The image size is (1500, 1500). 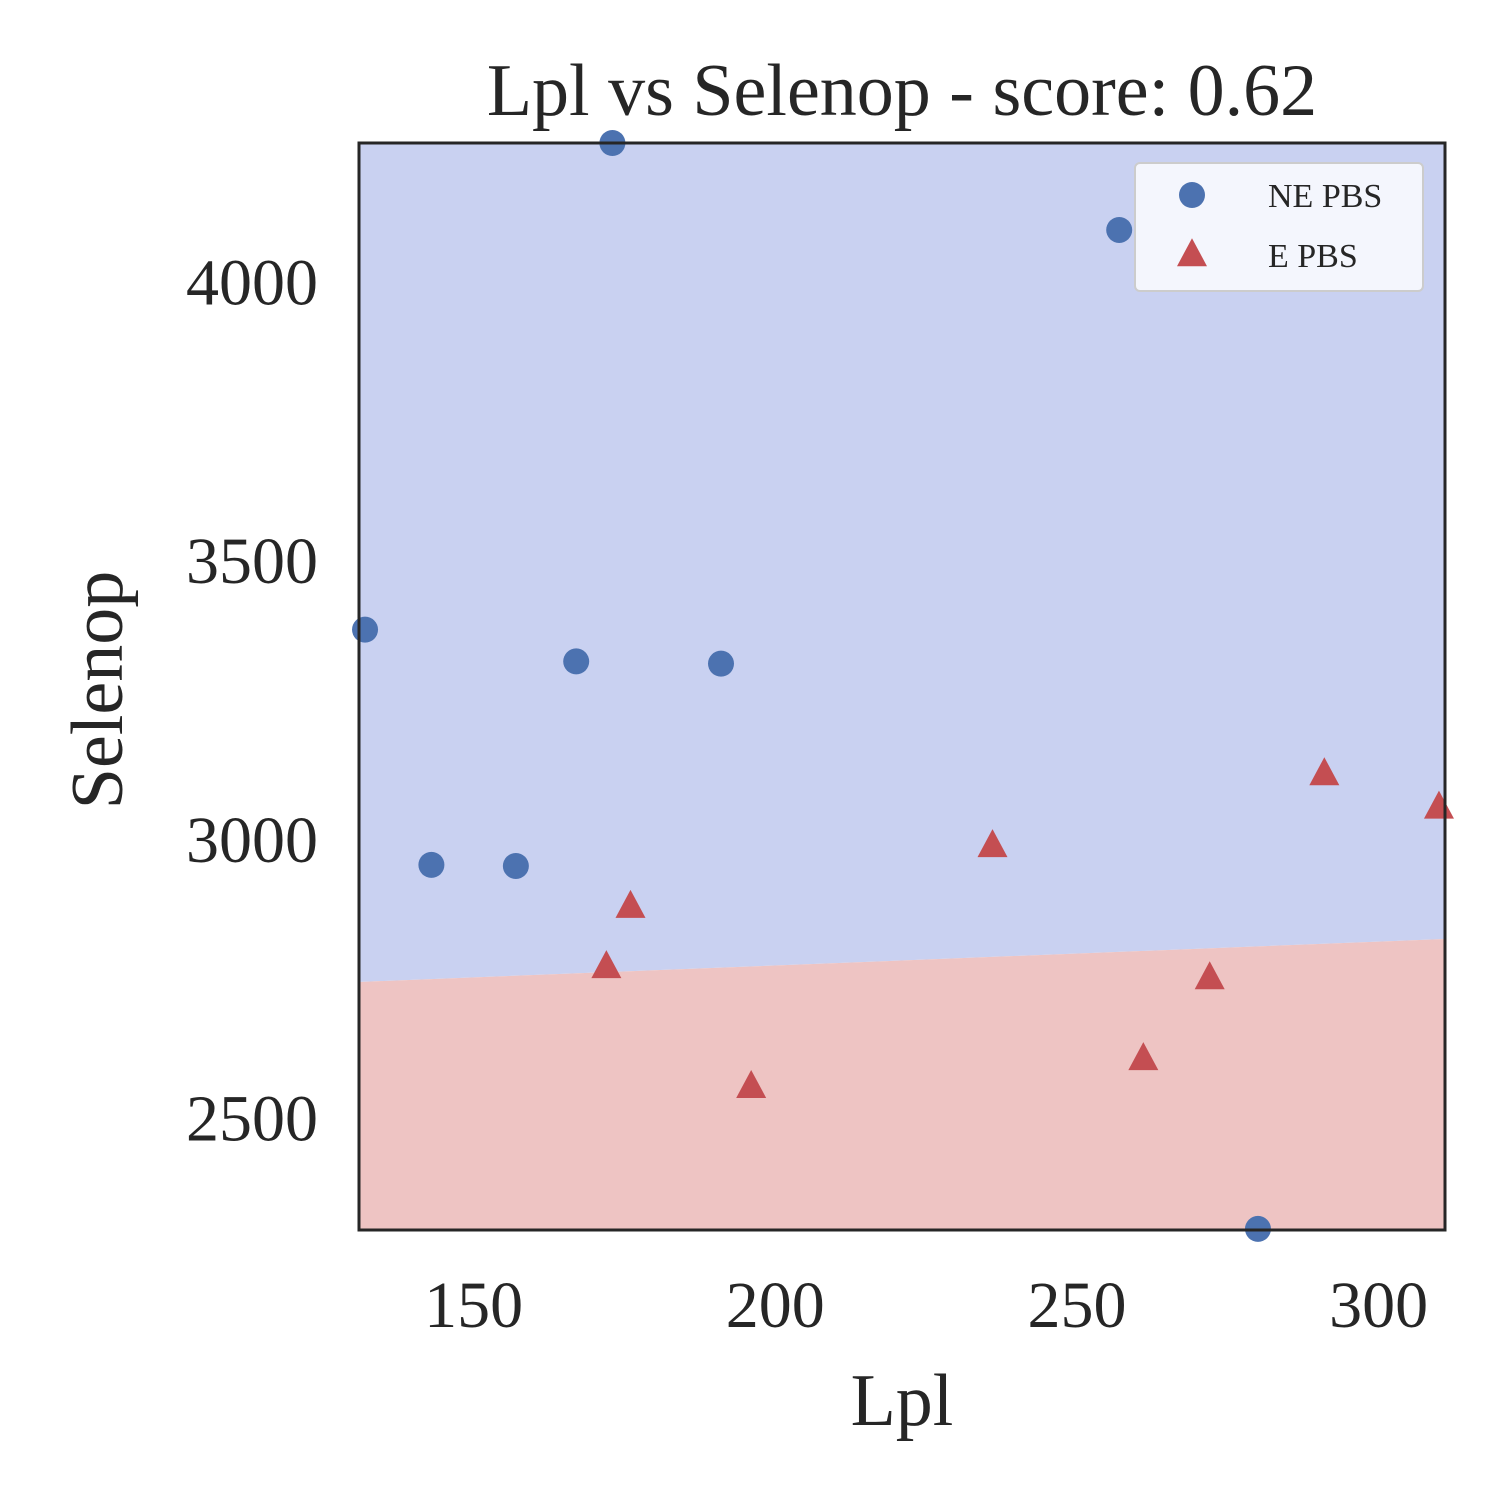 What do you see at coordinates (1313, 256) in the screenshot?
I see `legend-label-e-pbs: E PBS` at bounding box center [1313, 256].